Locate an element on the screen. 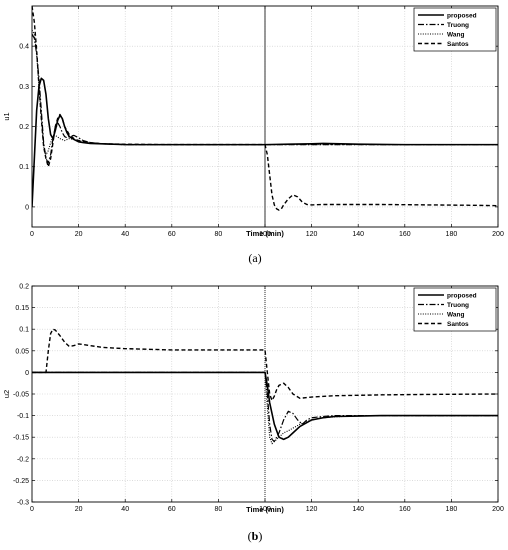 This screenshot has width=508, height=550. caption-letter: a is located at coordinates (255, 258).